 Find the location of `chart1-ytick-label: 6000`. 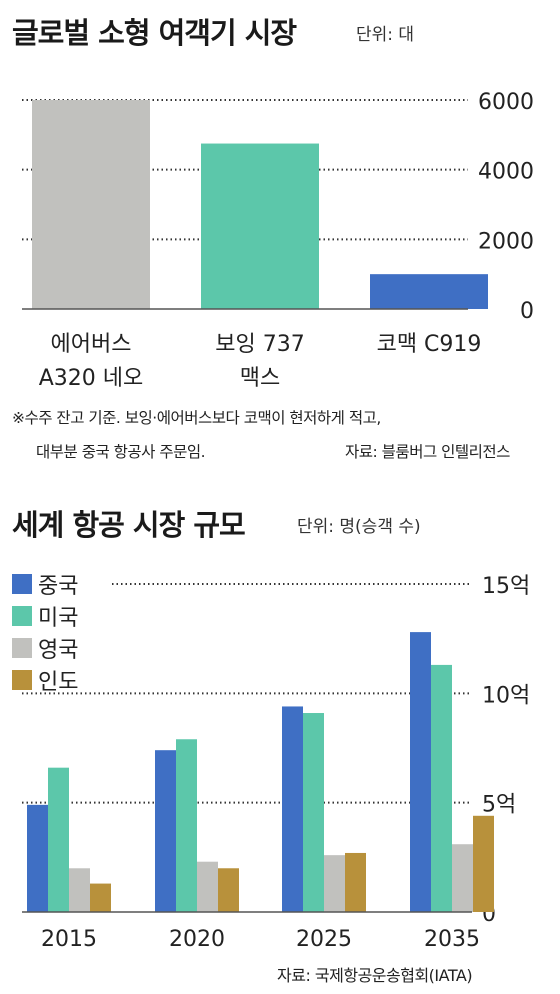

chart1-ytick-label: 6000 is located at coordinates (506, 102).